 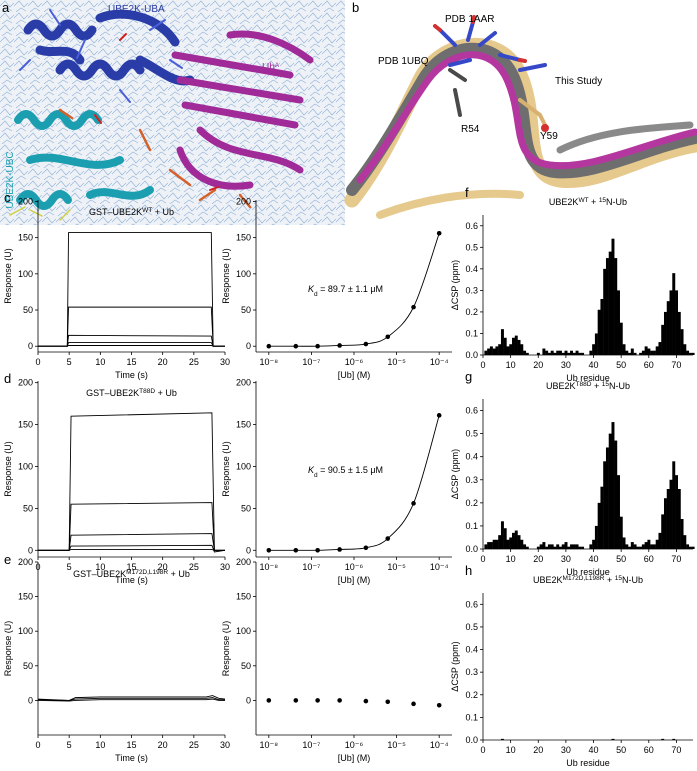 What do you see at coordinates (471, 247) in the screenshot?
I see `y-tick-label: 0.5` at bounding box center [471, 247].